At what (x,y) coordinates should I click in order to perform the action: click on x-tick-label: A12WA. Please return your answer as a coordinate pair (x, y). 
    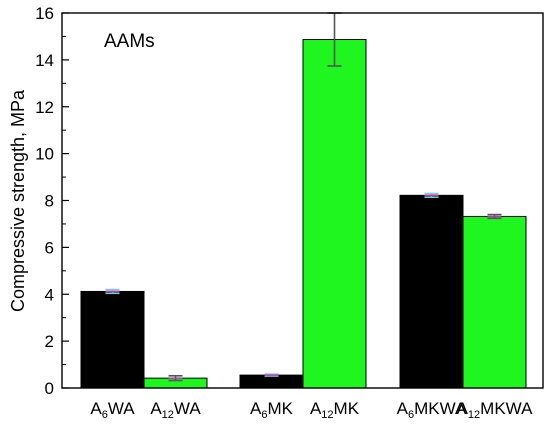
    Looking at the image, I should click on (175, 410).